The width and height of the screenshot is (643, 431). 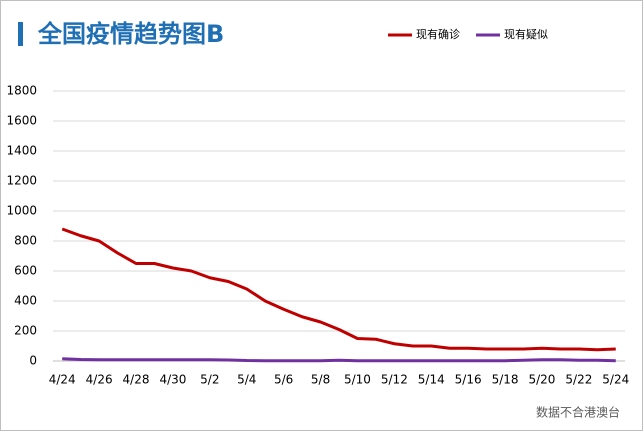 What do you see at coordinates (339, 360) in the screenshot?
I see `series-line` at bounding box center [339, 360].